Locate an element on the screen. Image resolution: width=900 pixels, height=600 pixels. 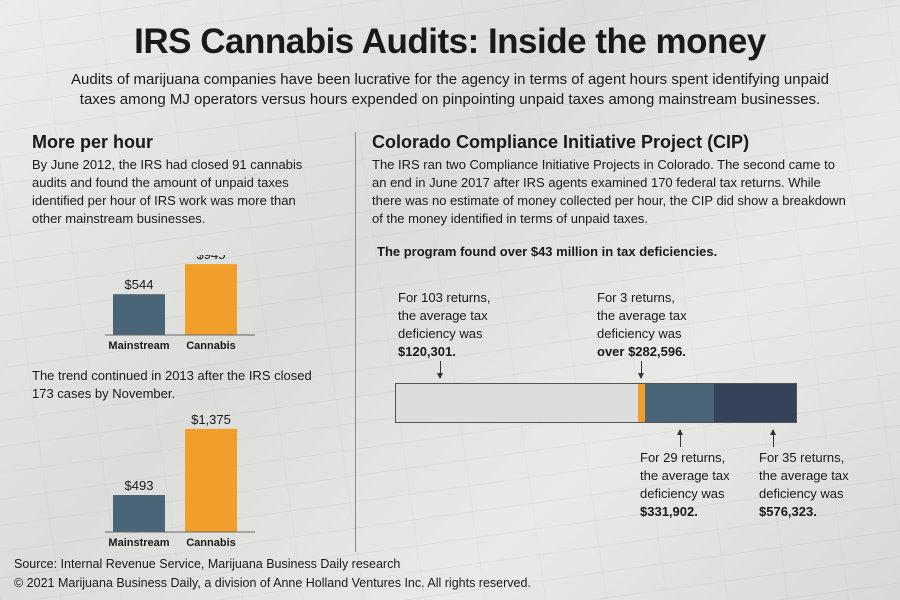
bar-chart-2012-svg: $544 Mainstream $945 Cannabis is located at coordinates (180, 303).